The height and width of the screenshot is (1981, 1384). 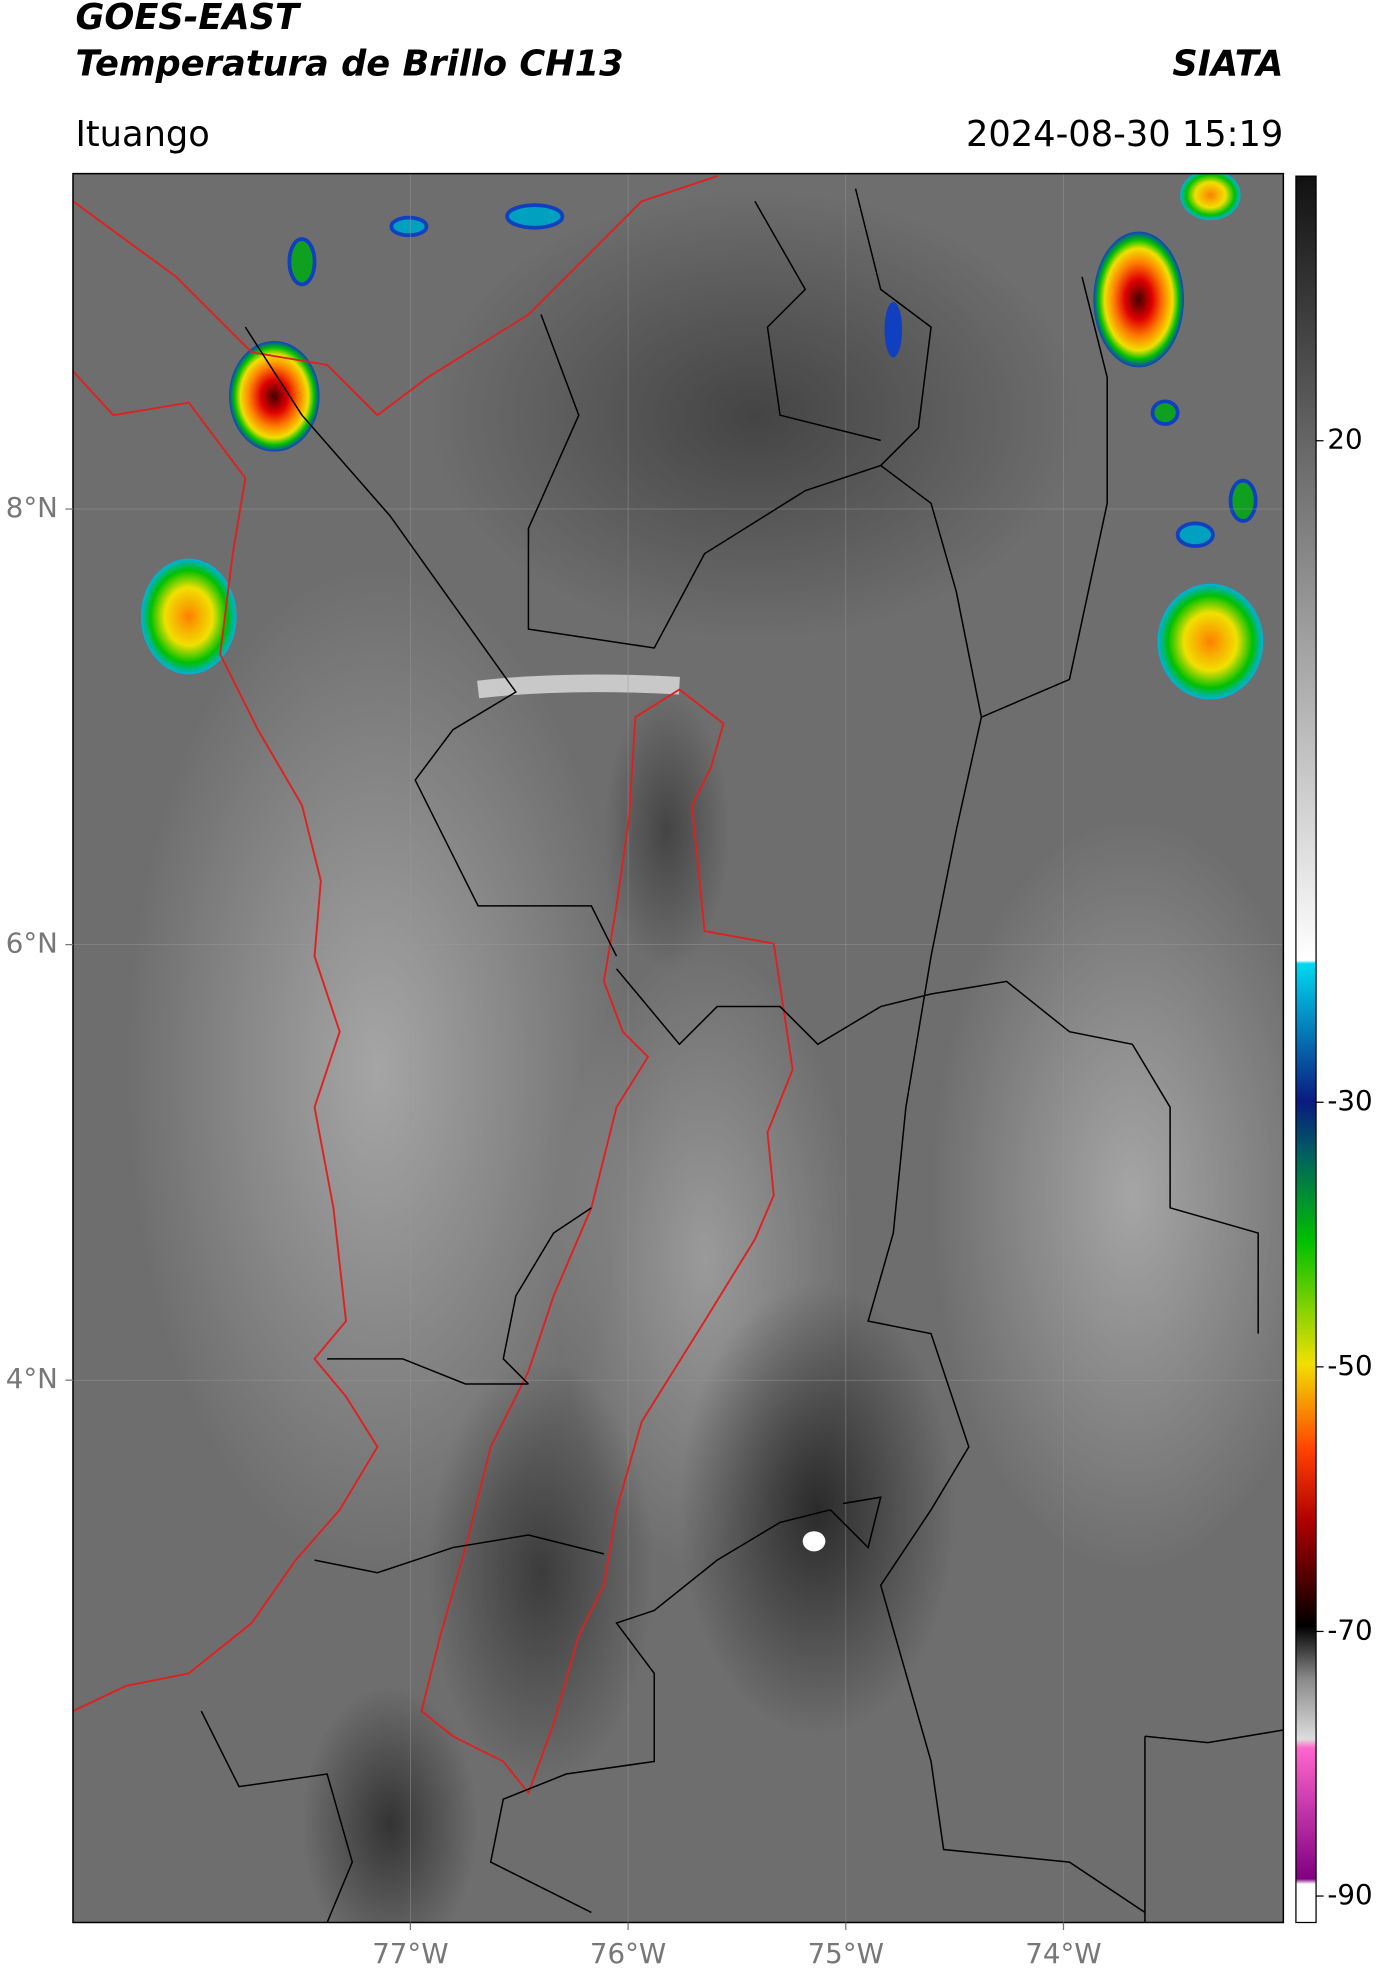 What do you see at coordinates (1349, 1894) in the screenshot?
I see `colorbar-tick-label: -90` at bounding box center [1349, 1894].